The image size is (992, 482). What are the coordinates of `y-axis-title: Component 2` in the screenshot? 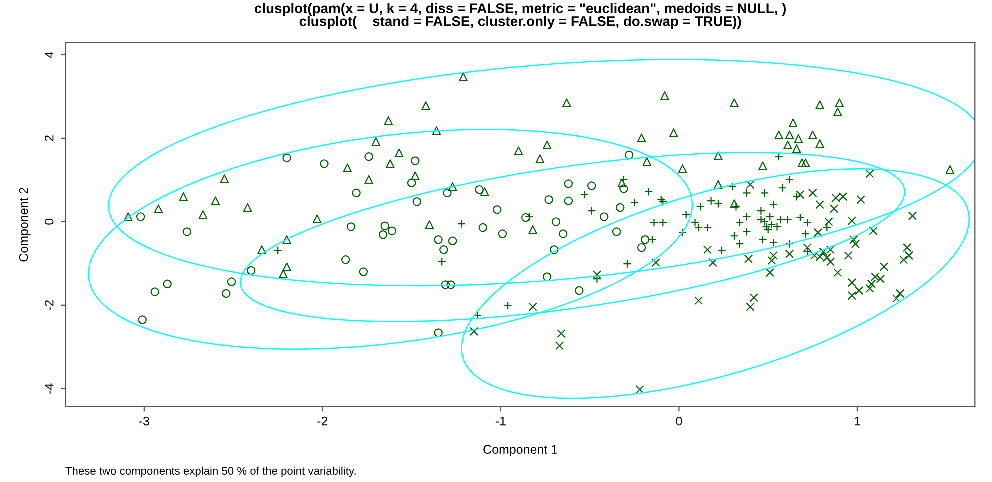 It's located at (25, 225).